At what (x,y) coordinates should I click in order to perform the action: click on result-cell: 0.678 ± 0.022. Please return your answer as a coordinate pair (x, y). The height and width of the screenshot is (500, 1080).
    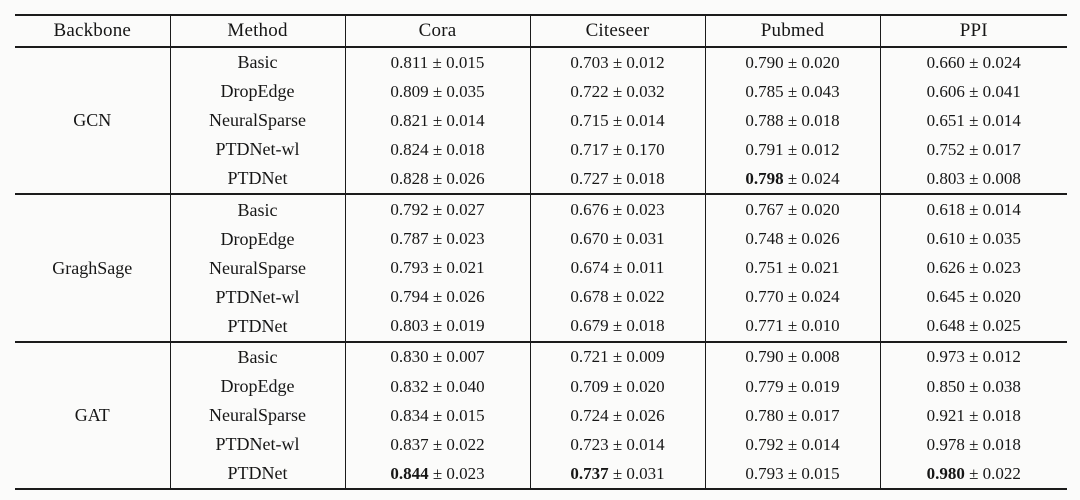
    Looking at the image, I should click on (618, 297).